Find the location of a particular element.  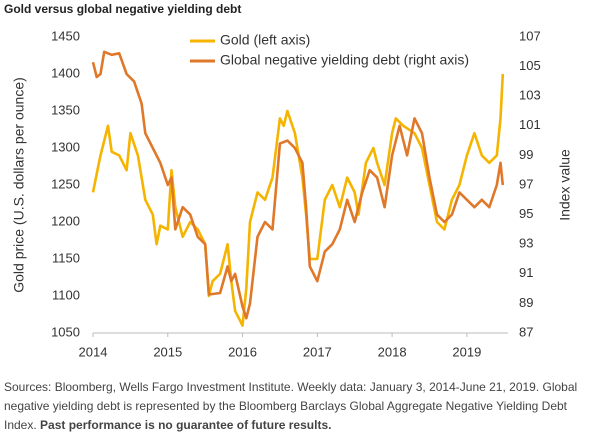

y-axis-label: Gold price (U.S. dollars per ounce) is located at coordinates (19, 185).